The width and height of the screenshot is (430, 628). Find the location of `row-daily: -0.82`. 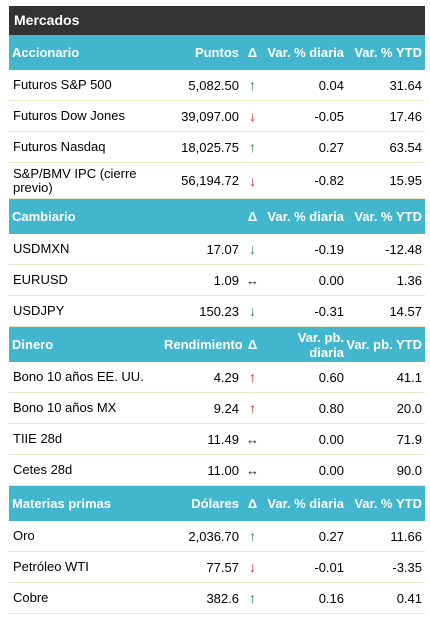

row-daily: -0.82 is located at coordinates (329, 180).